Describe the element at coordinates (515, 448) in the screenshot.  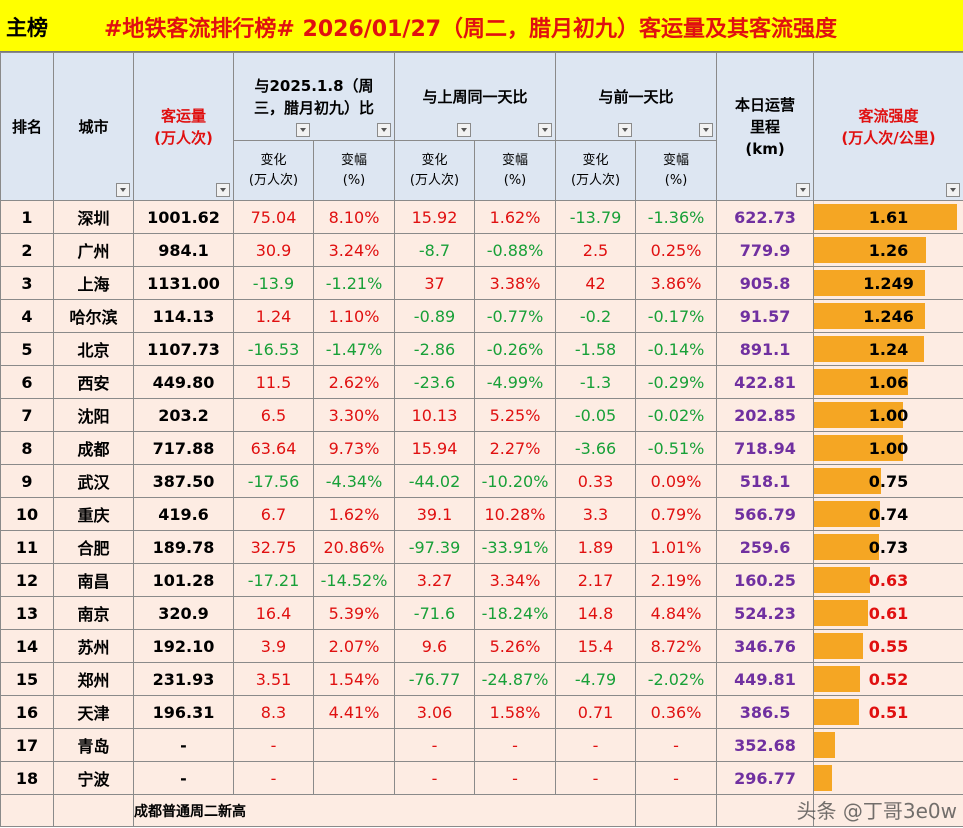
I see `lastweek-pct-cell: 2.27%` at that location.